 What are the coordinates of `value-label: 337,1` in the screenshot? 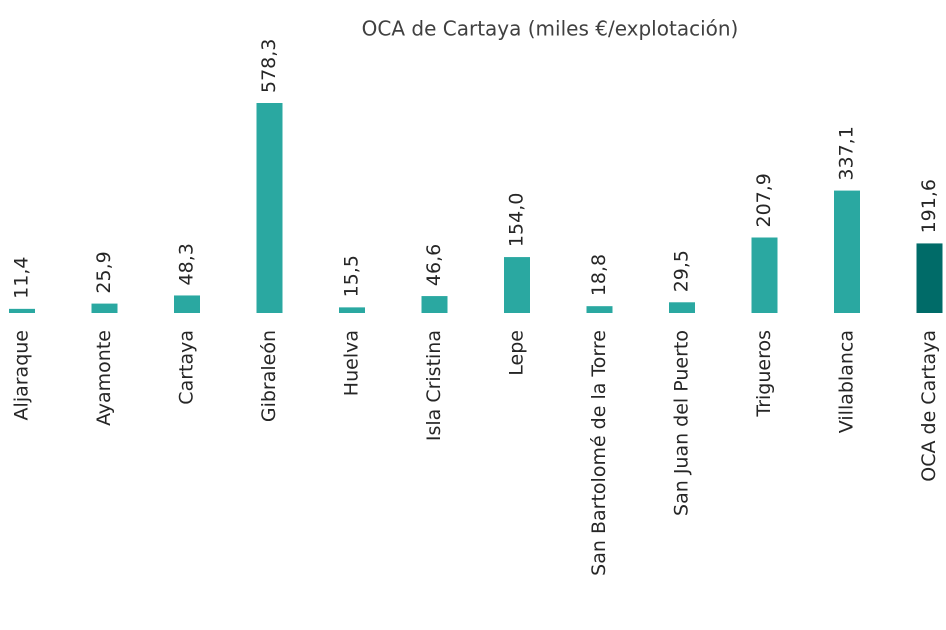 It's located at (847, 153).